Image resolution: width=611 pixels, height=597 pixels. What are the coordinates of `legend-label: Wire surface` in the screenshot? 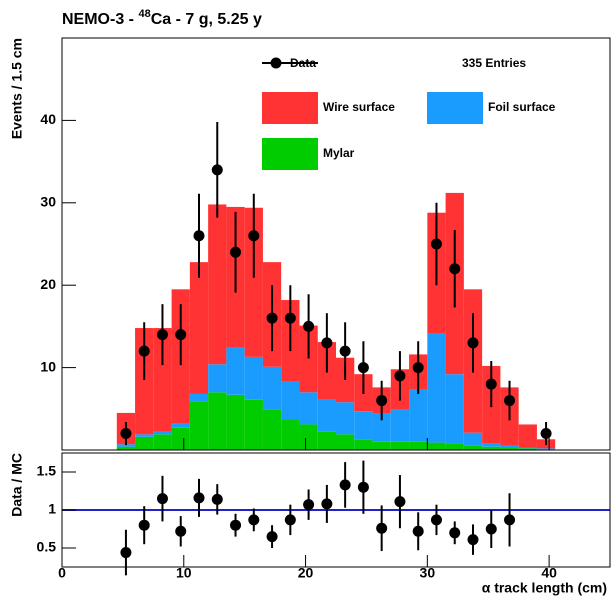 It's located at (359, 107).